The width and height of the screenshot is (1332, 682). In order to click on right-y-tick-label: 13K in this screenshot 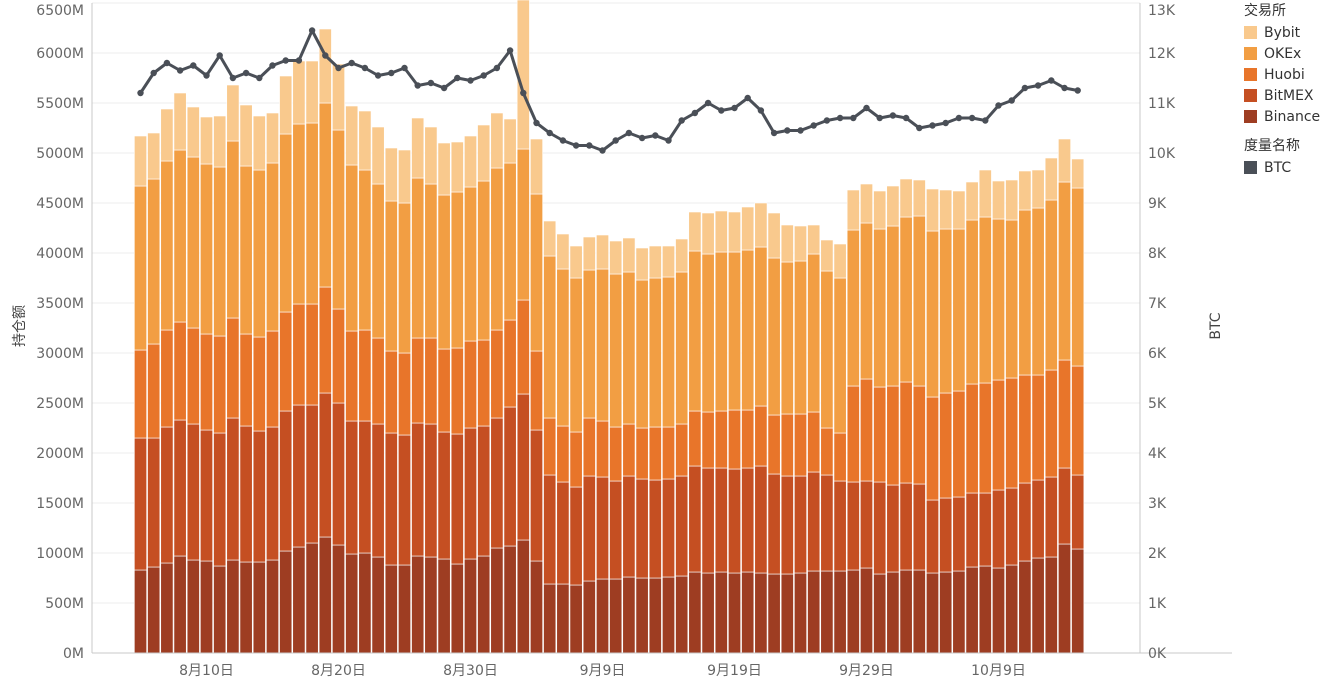, I will do `click(1162, 11)`.